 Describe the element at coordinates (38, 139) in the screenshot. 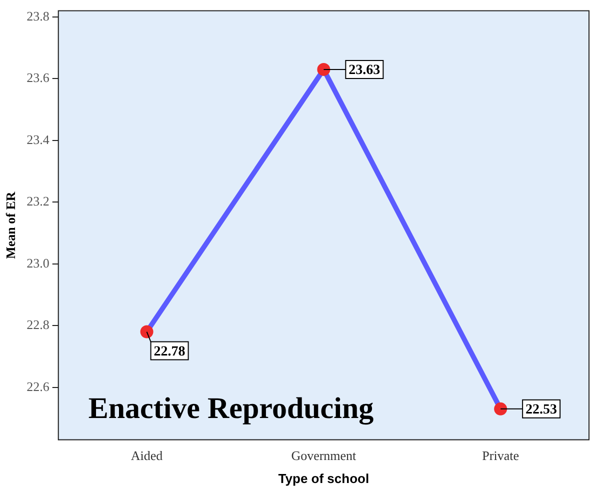

I see `y-tick-label: 23.4` at that location.